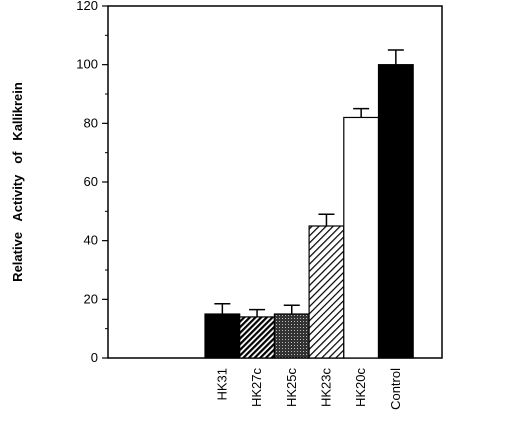 Image resolution: width=520 pixels, height=428 pixels. What do you see at coordinates (87, 64) in the screenshot?
I see `y-tick-label: 100` at bounding box center [87, 64].